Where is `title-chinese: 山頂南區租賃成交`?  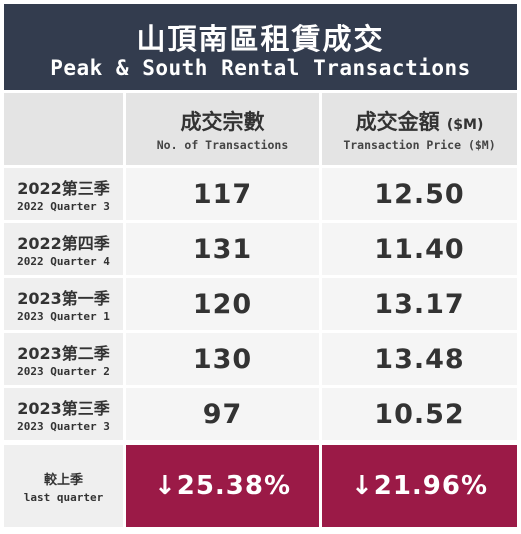 title-chinese: 山頂南區租賃成交 is located at coordinates (260, 39).